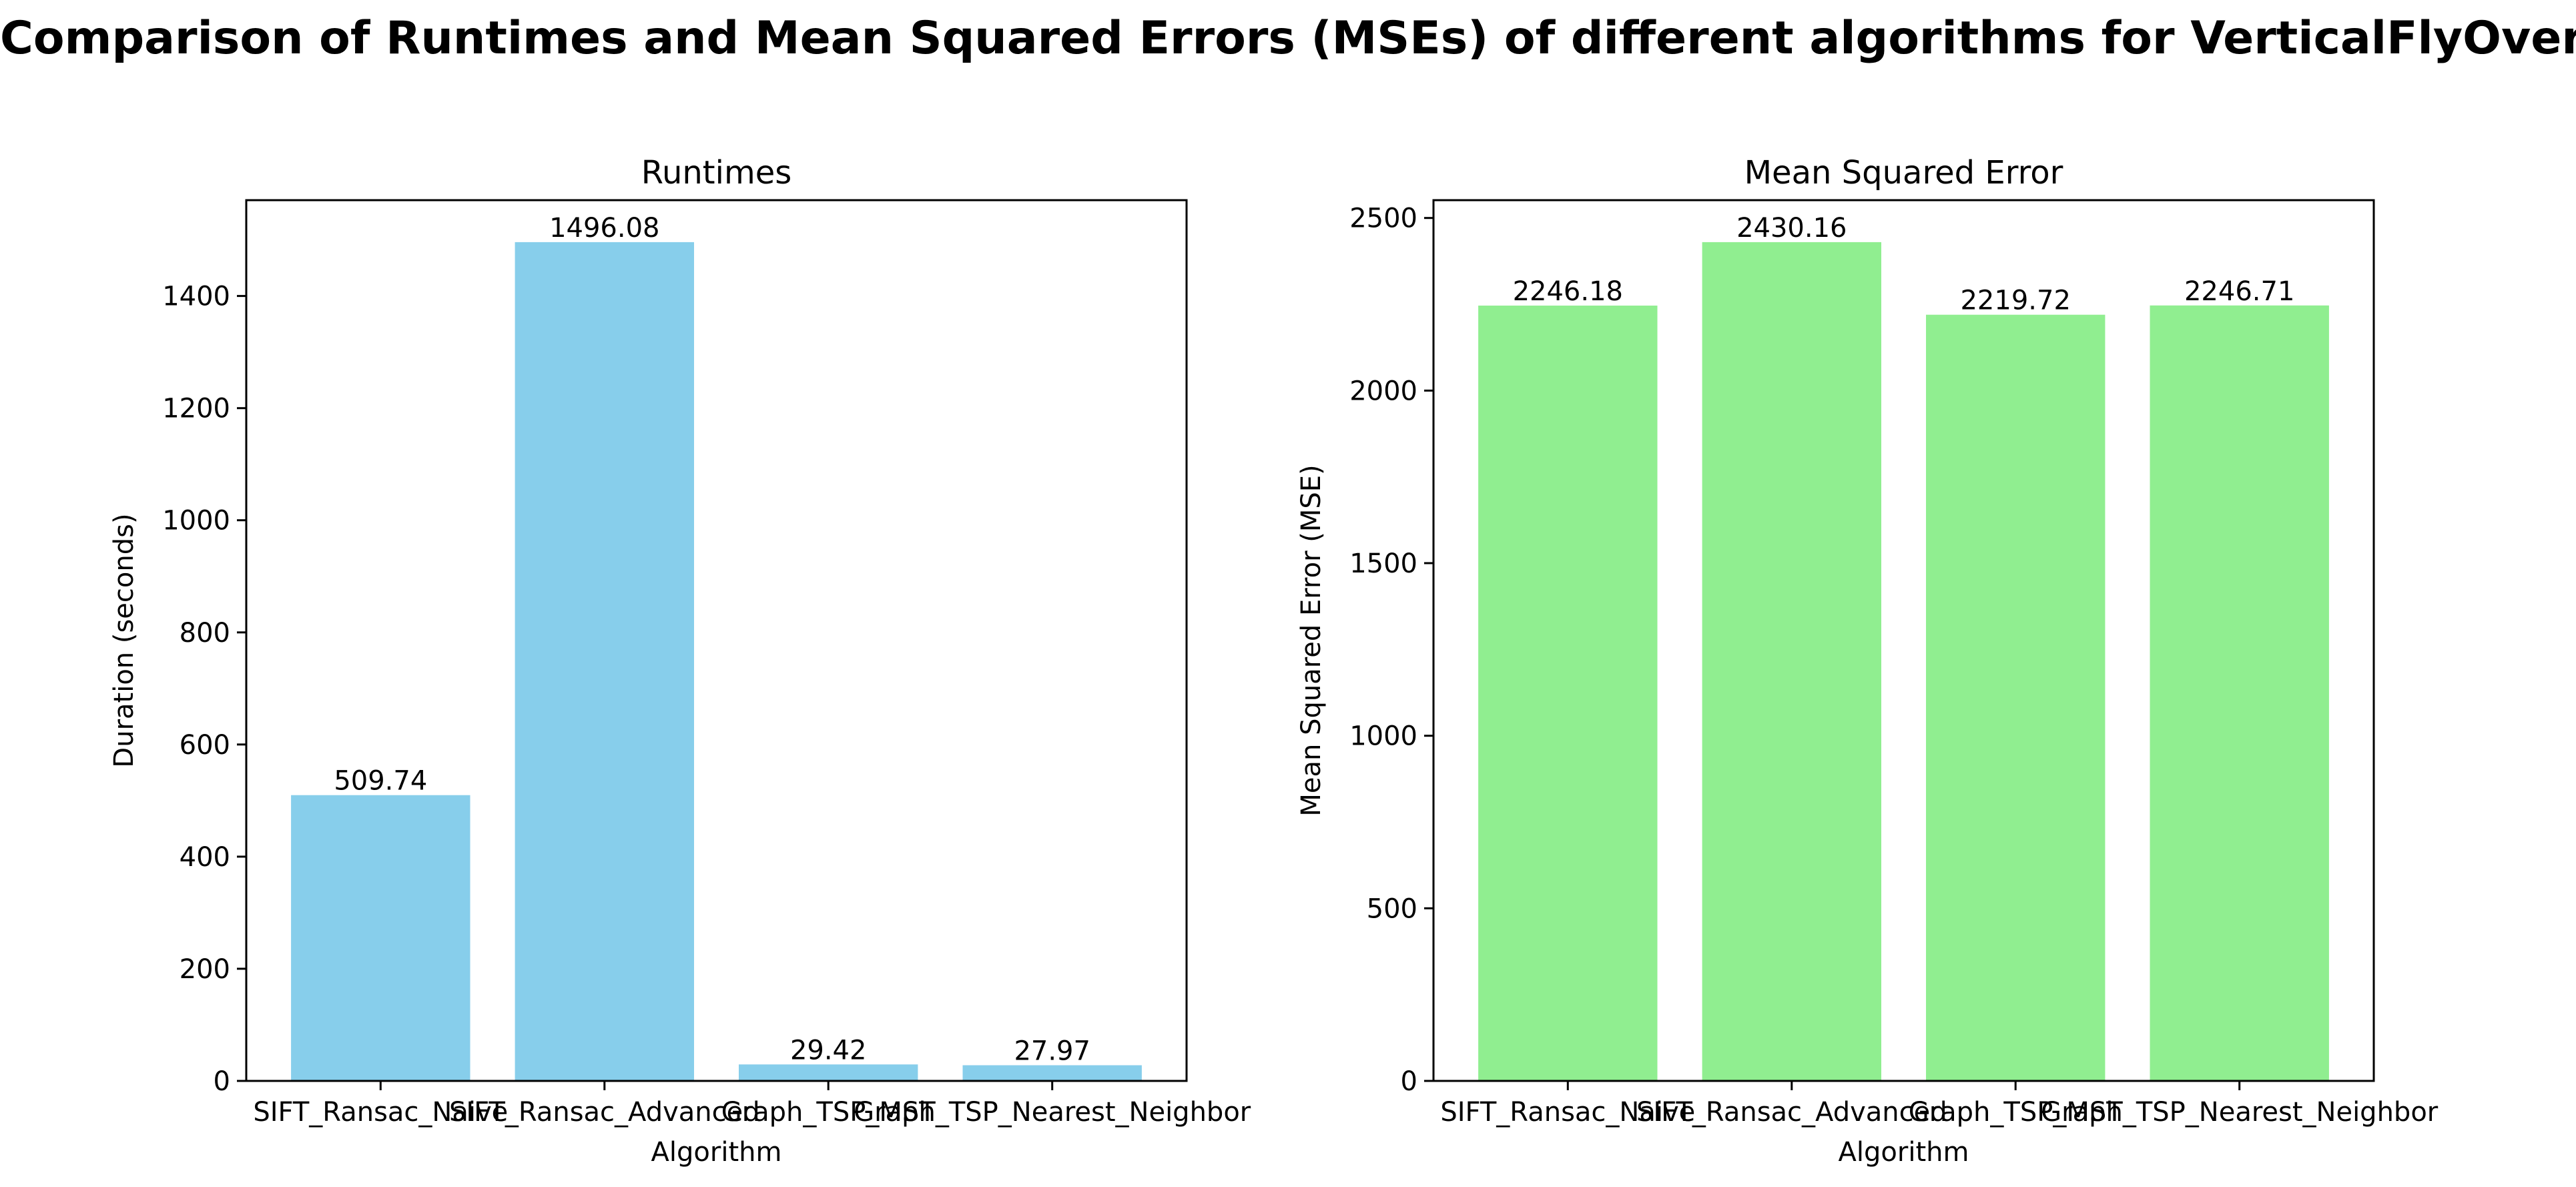 The width and height of the screenshot is (2576, 1187). Describe the element at coordinates (1383, 736) in the screenshot. I see `mse-ytick-label-2: 1000` at that location.